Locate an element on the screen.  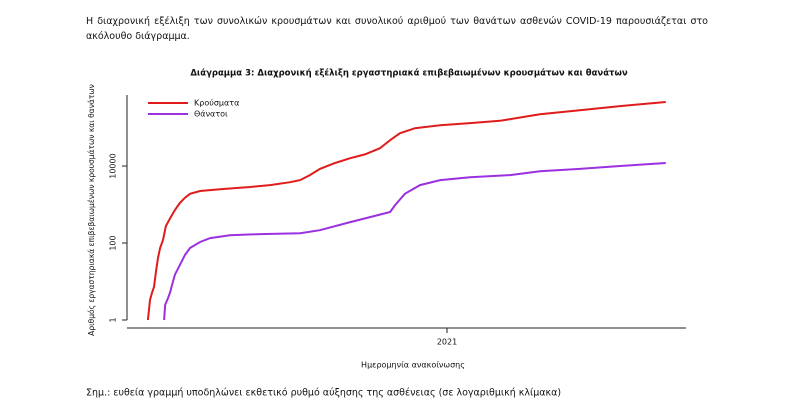
y-tick-label: 100 is located at coordinates (113, 242).